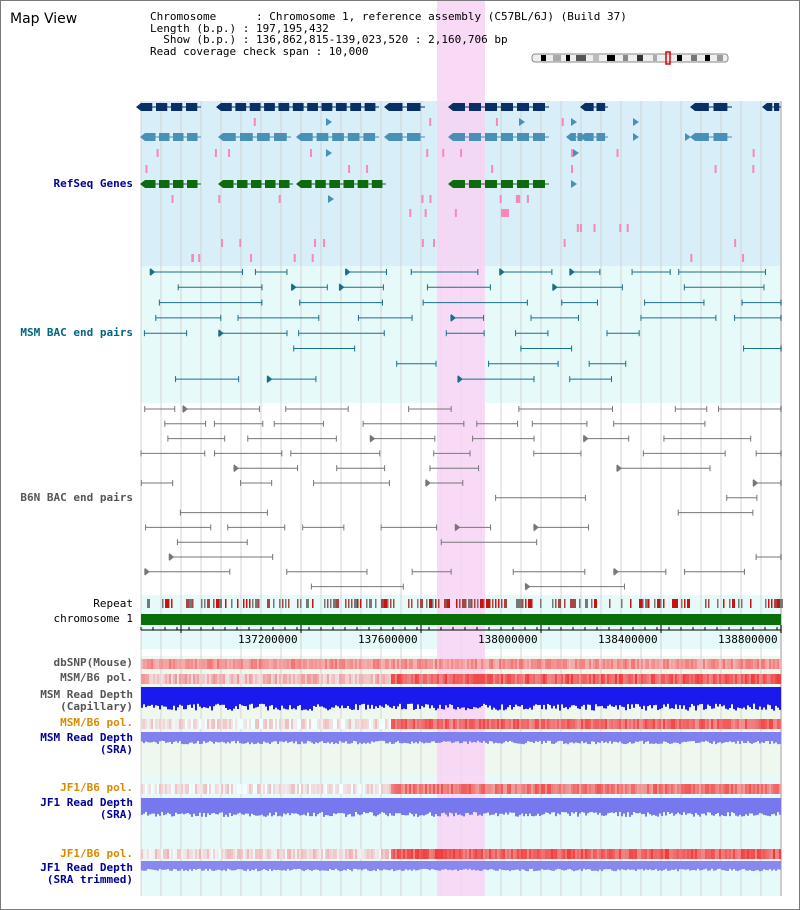 This screenshot has width=800, height=910. I want to click on track-label-b6n-bac: B6N BAC end pairs, so click(76, 497).